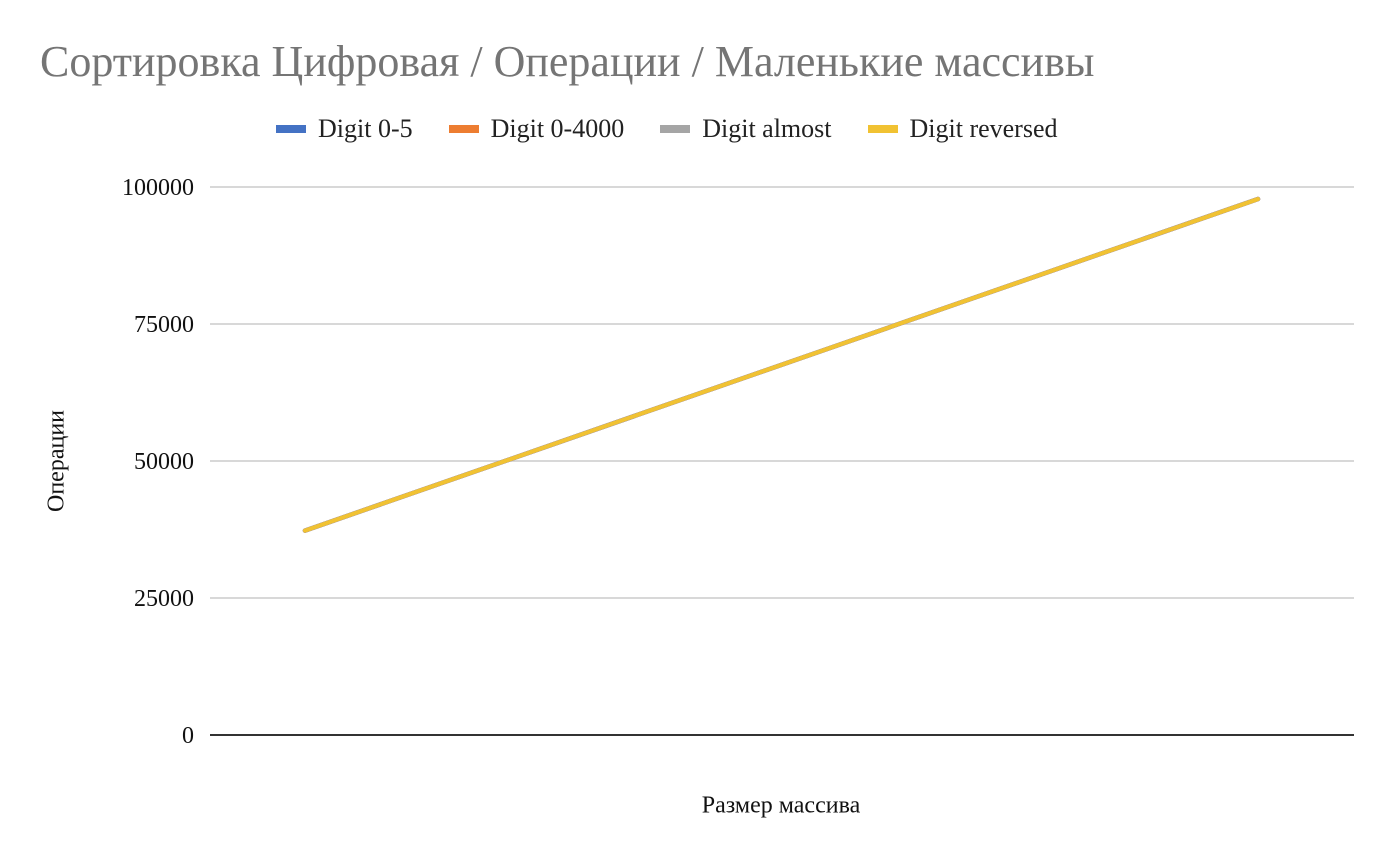  What do you see at coordinates (365, 128) in the screenshot?
I see `legend-label-digit-0-5: Digit 0-5` at bounding box center [365, 128].